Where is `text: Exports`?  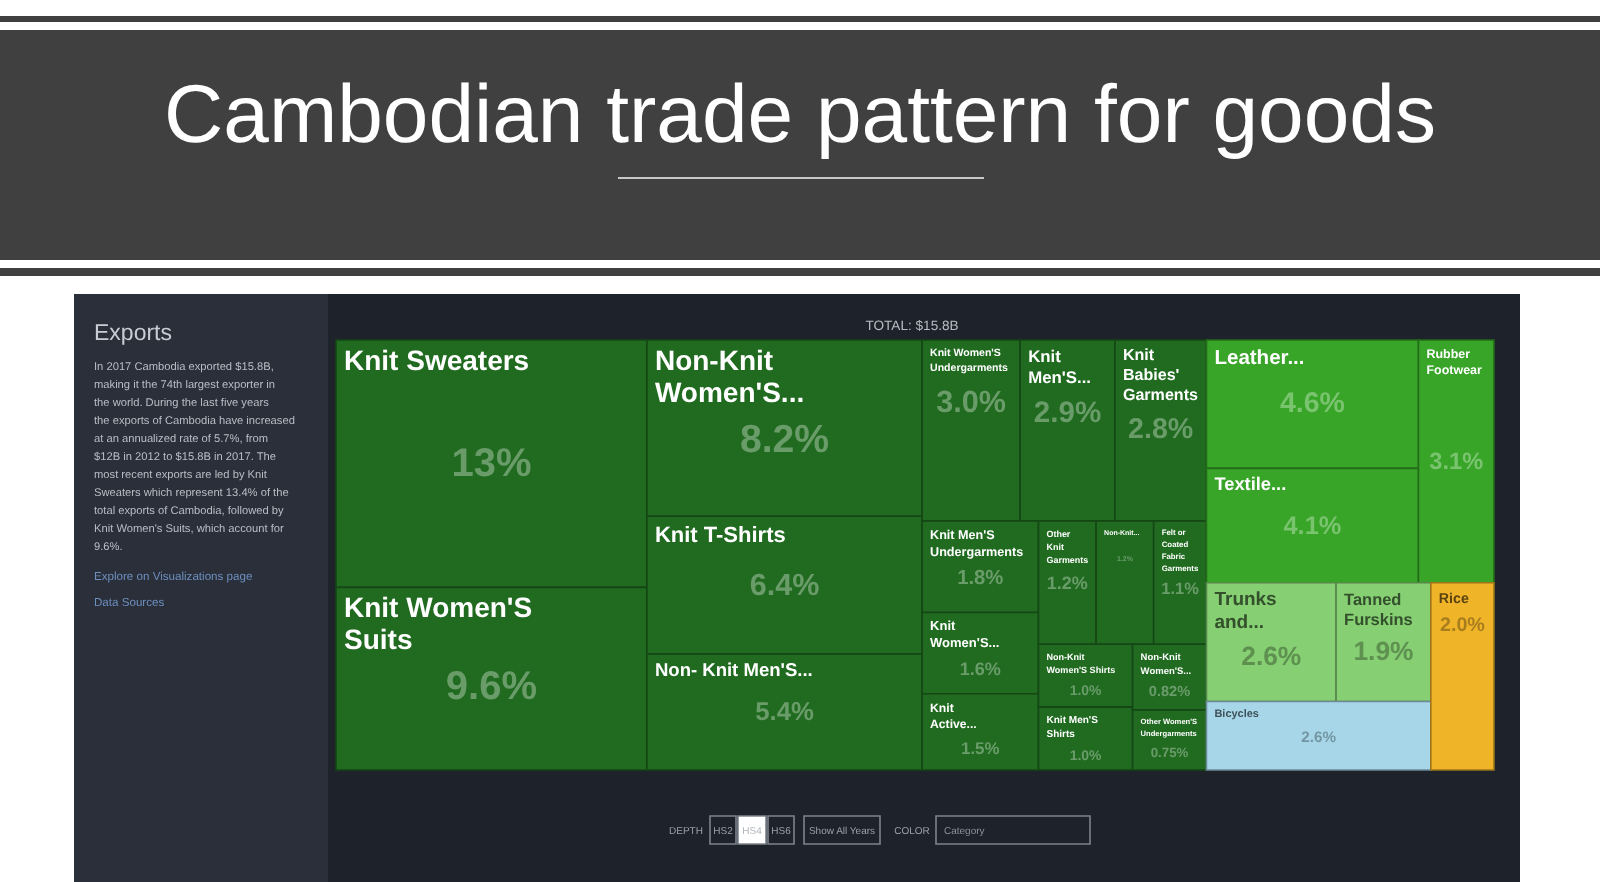 text: Exports is located at coordinates (133, 334).